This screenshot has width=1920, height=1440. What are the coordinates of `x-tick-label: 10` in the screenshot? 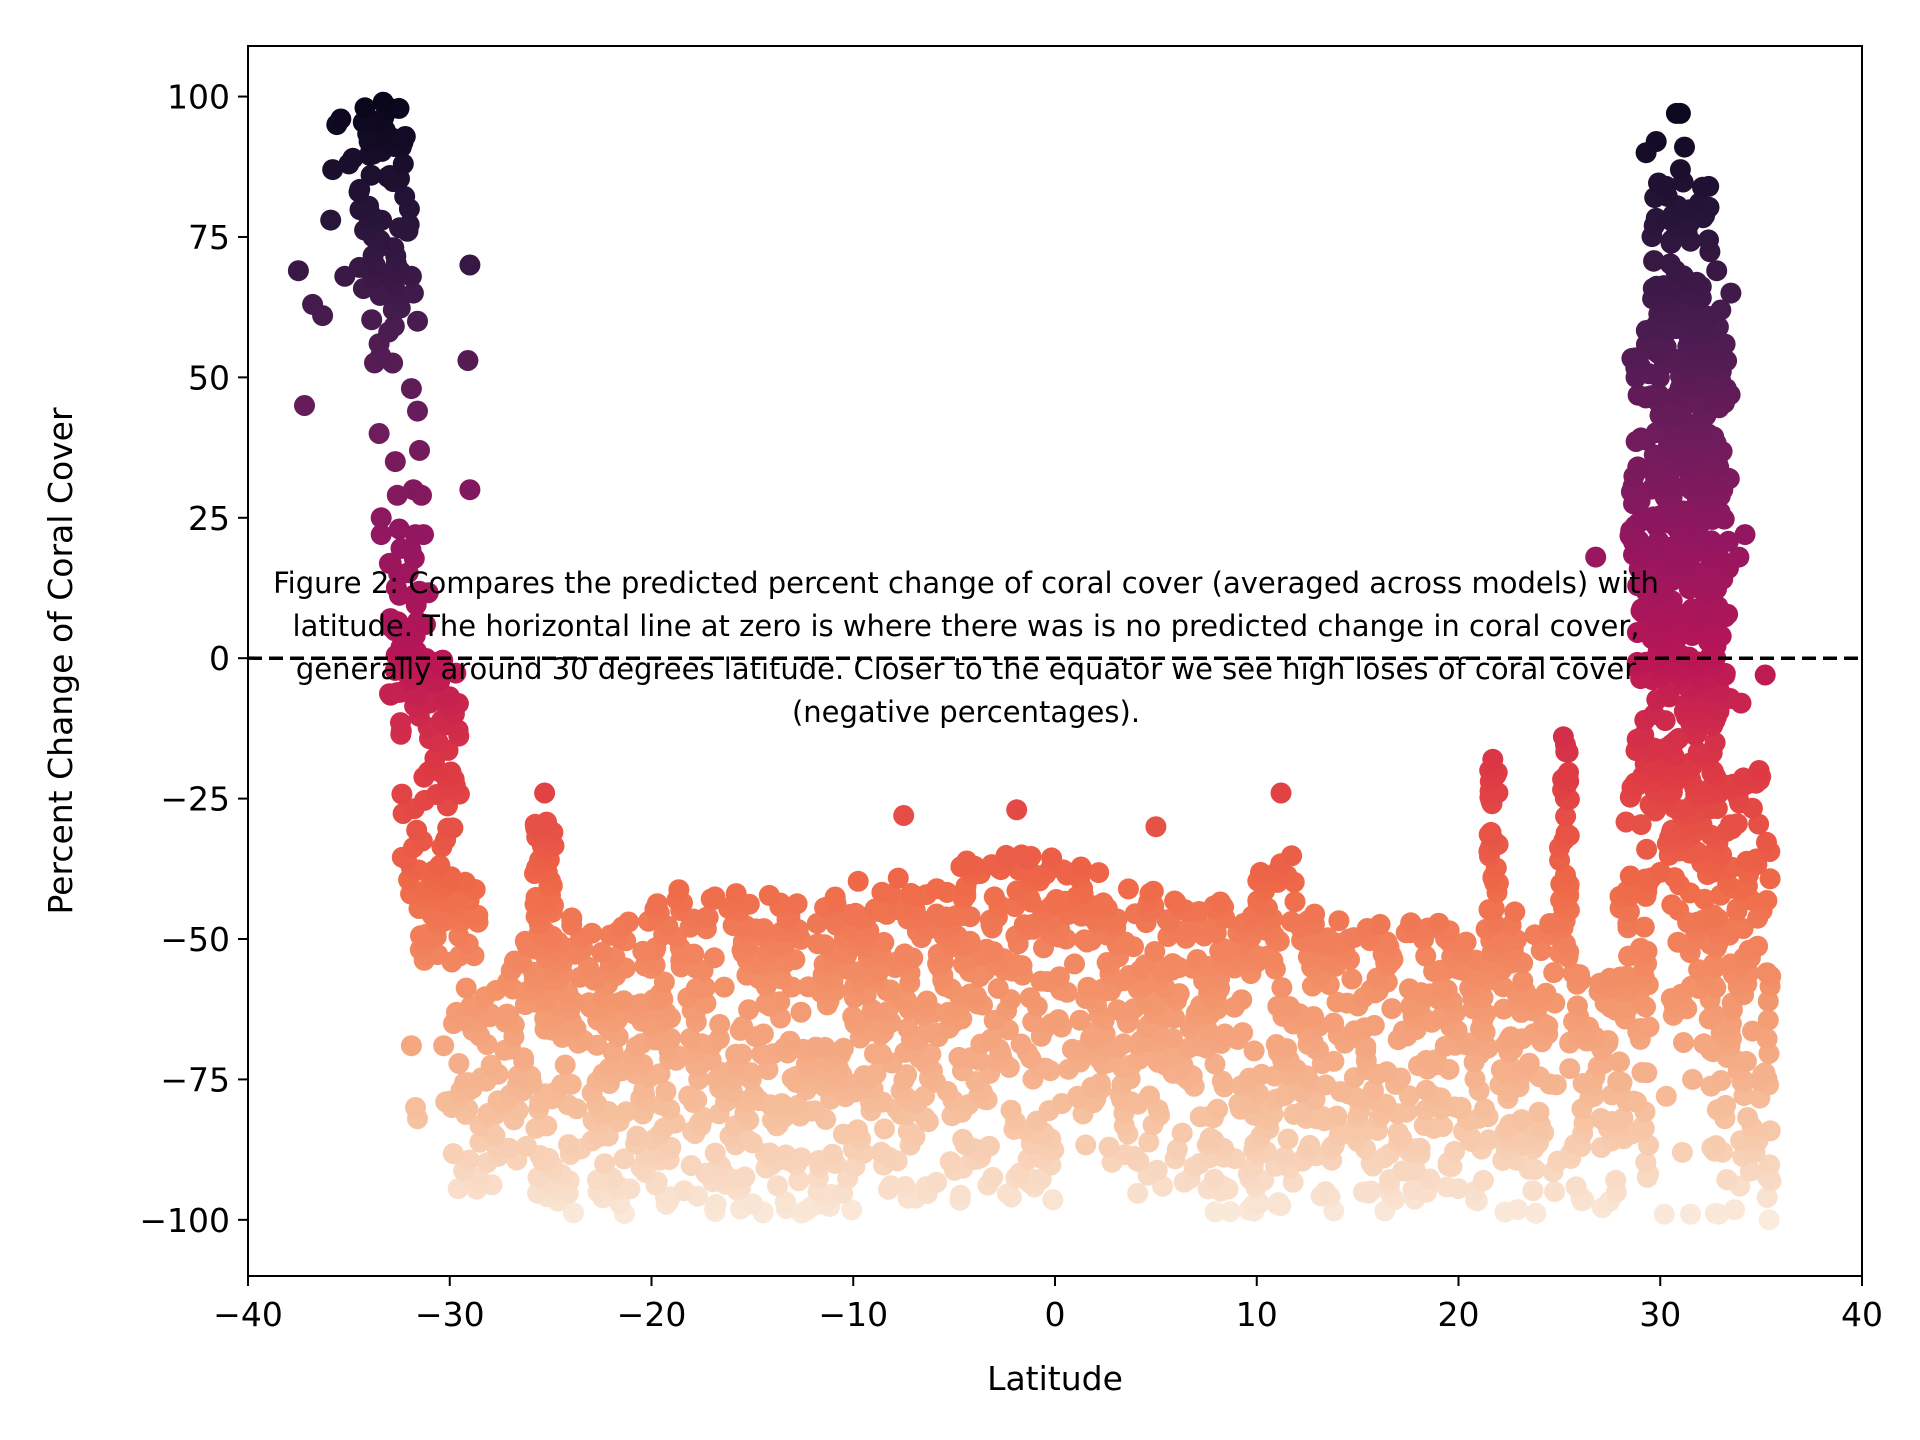 It's located at (1257, 1314).